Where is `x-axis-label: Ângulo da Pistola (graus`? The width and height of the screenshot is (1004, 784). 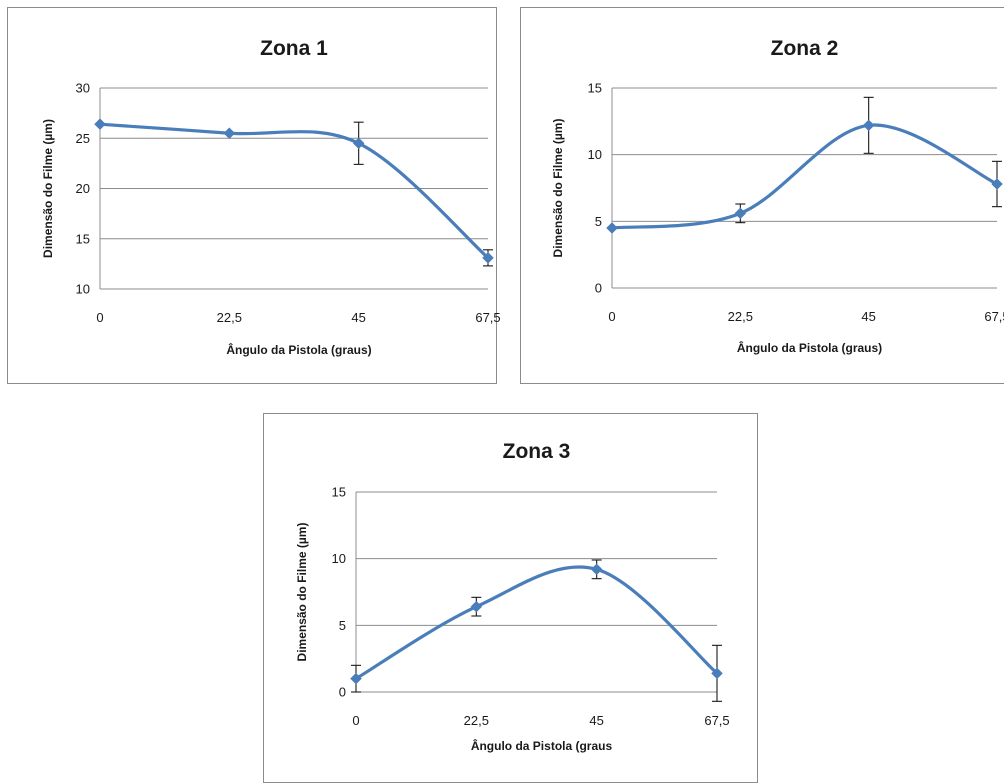 x-axis-label: Ângulo da Pistola (graus is located at coordinates (542, 745).